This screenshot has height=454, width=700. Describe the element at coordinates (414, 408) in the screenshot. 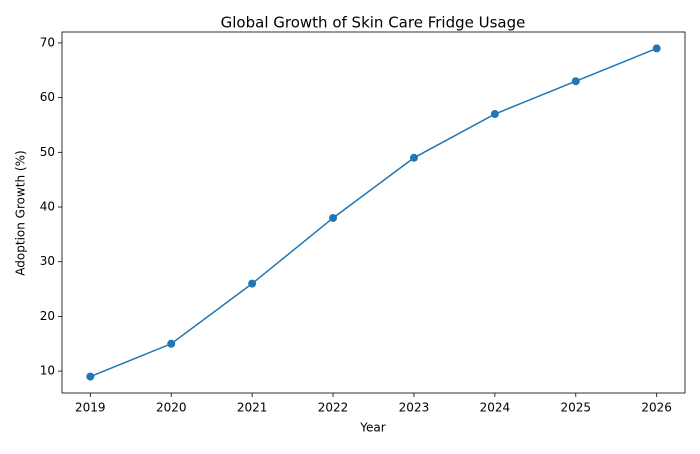

I see `x-tick-label: 2023` at that location.